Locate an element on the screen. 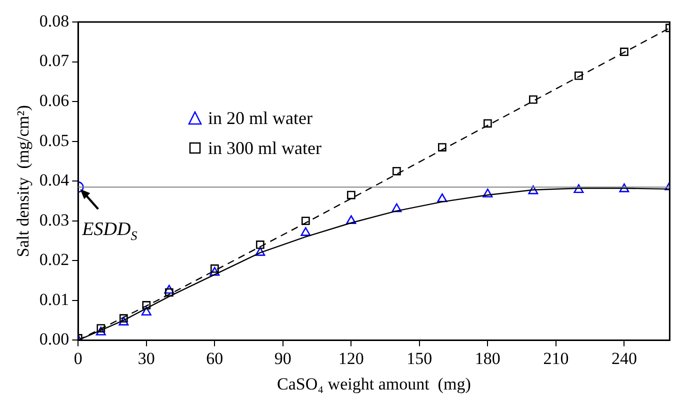  y-tick-label: 0.00 is located at coordinates (54, 339).